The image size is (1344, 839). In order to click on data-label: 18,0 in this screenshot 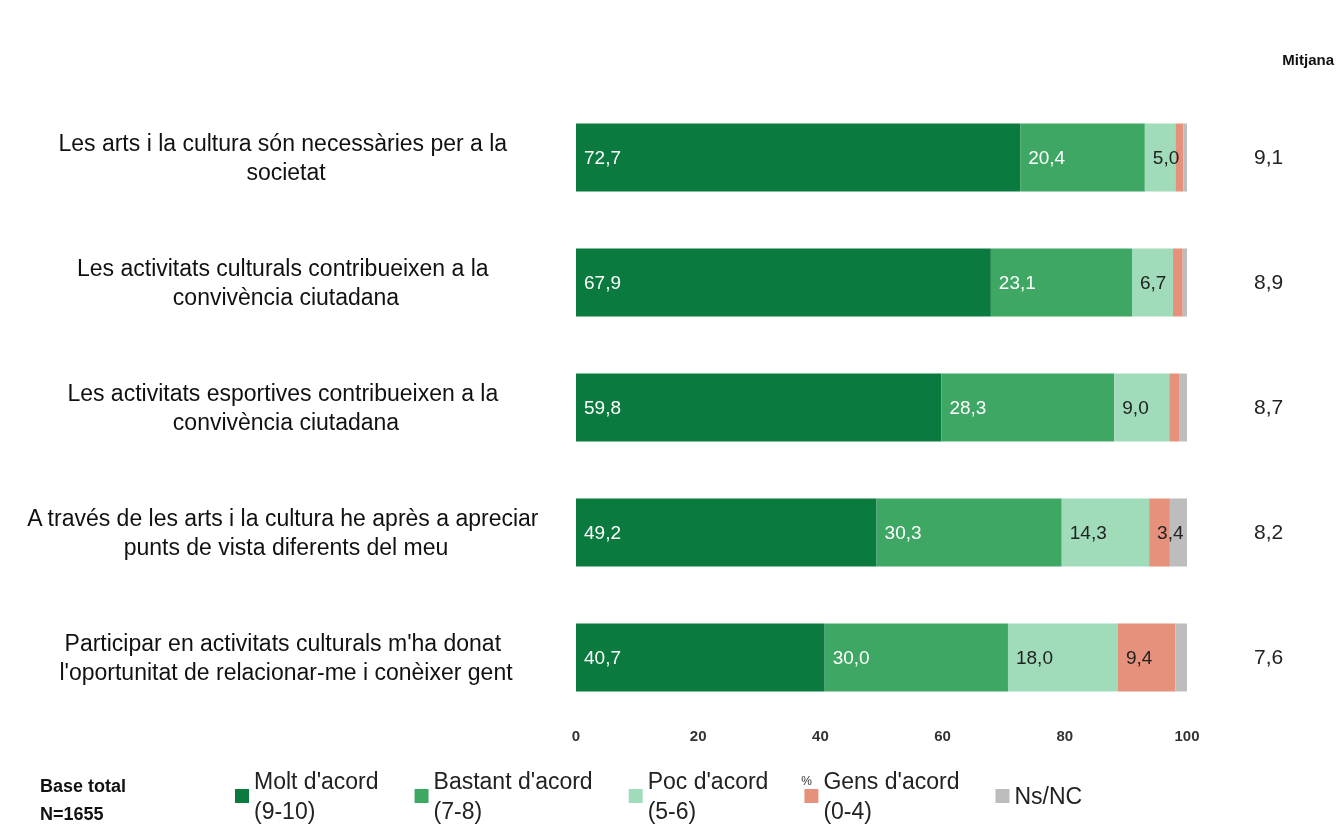, I will do `click(1034, 657)`.